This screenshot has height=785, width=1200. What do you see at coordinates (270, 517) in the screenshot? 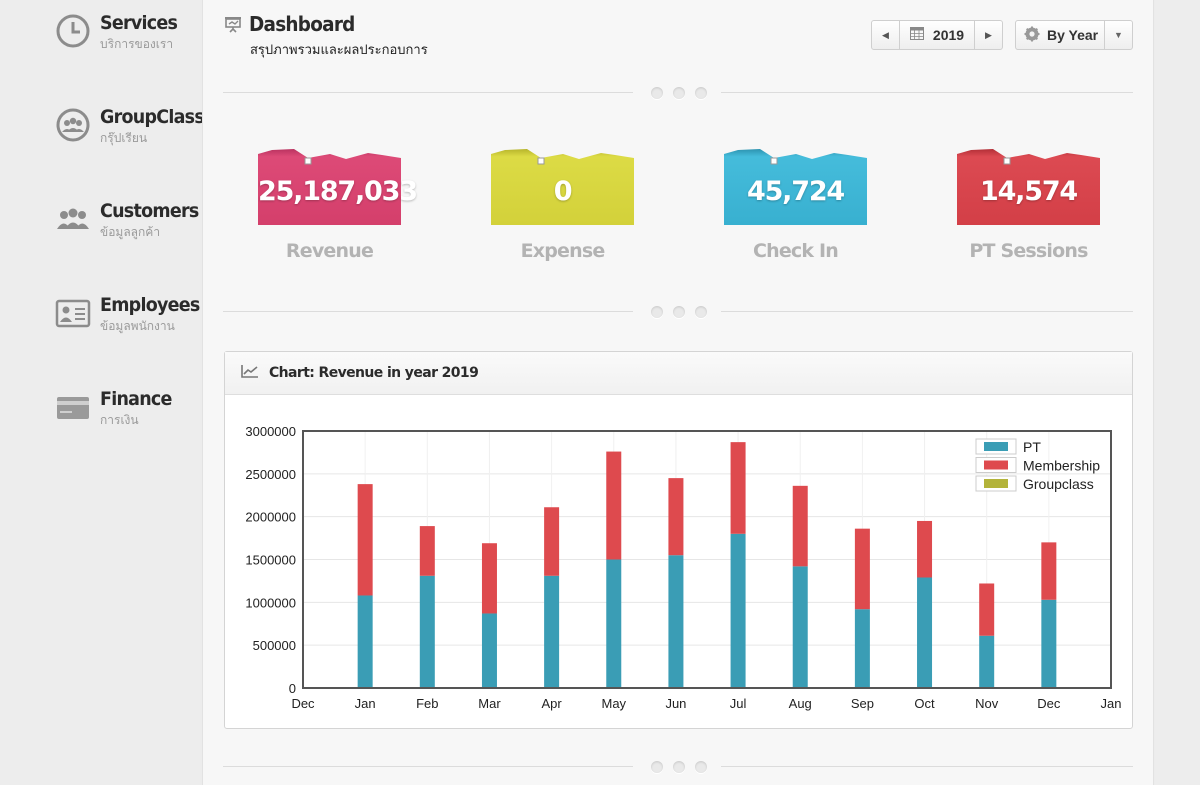
I see `y-tick-label: 2000000` at bounding box center [270, 517].